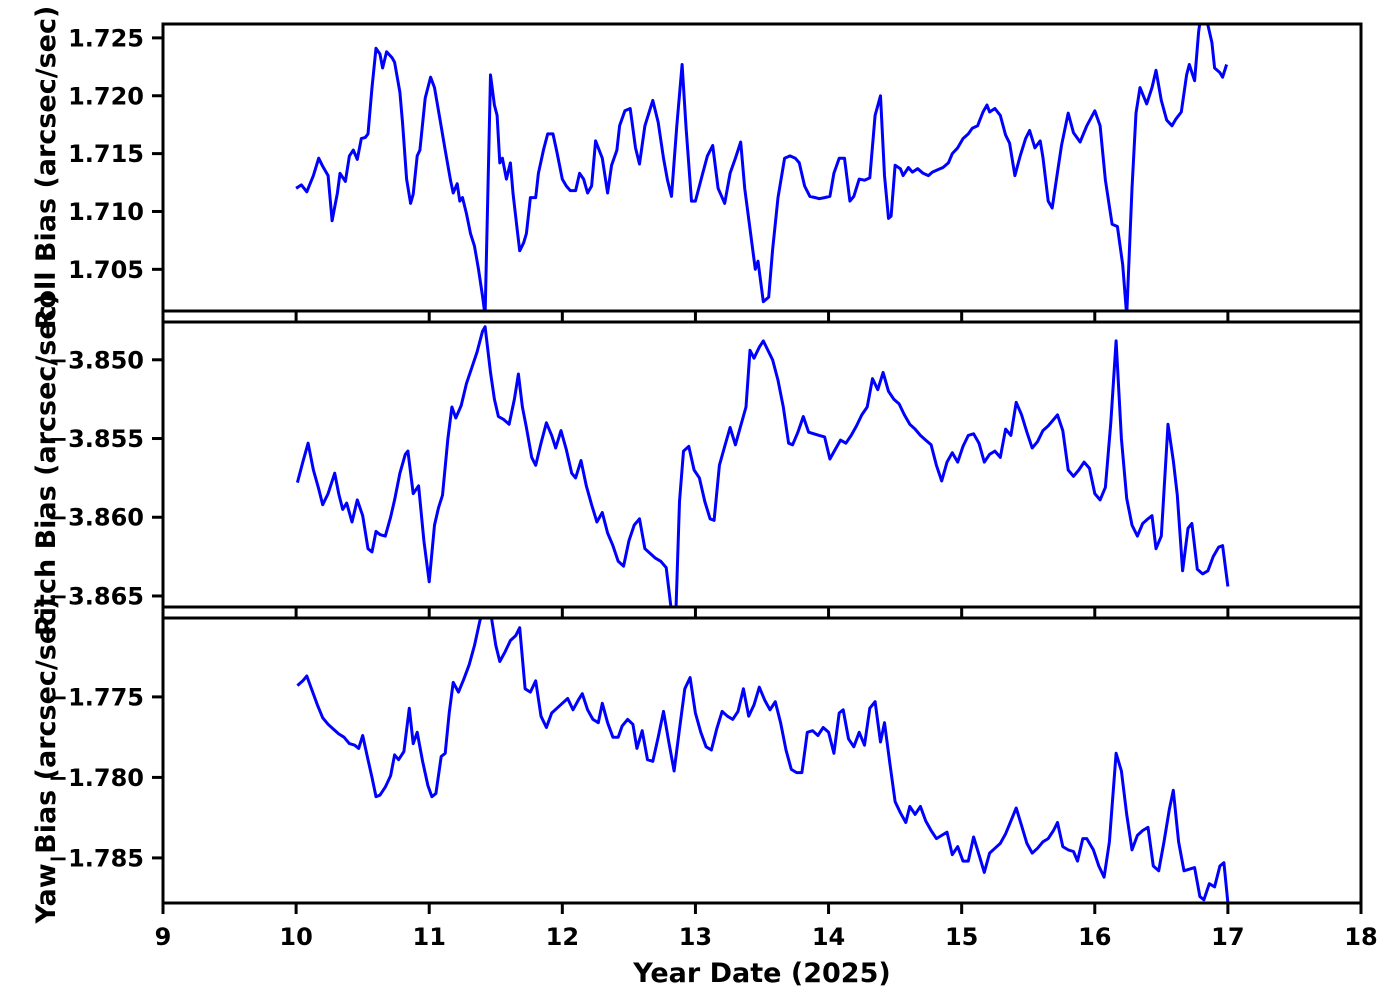 This screenshot has width=1400, height=1000. What do you see at coordinates (96, 697) in the screenshot?
I see `y-tick-label: −1.775` at bounding box center [96, 697].